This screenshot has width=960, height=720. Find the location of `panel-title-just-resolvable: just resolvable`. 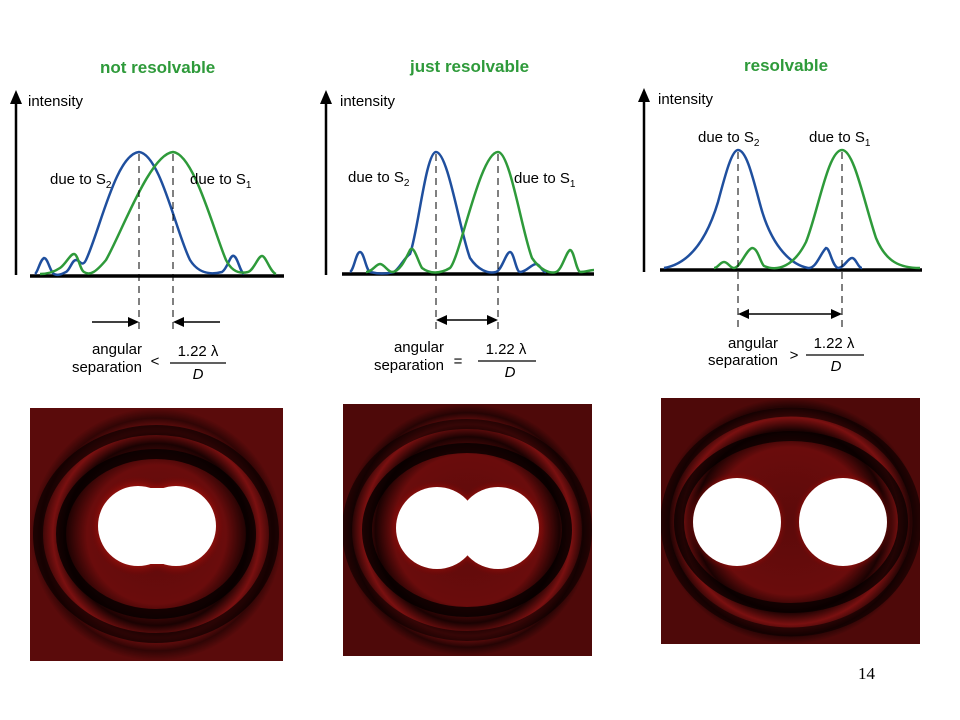

panel-title-just-resolvable: just resolvable is located at coordinates (470, 66).